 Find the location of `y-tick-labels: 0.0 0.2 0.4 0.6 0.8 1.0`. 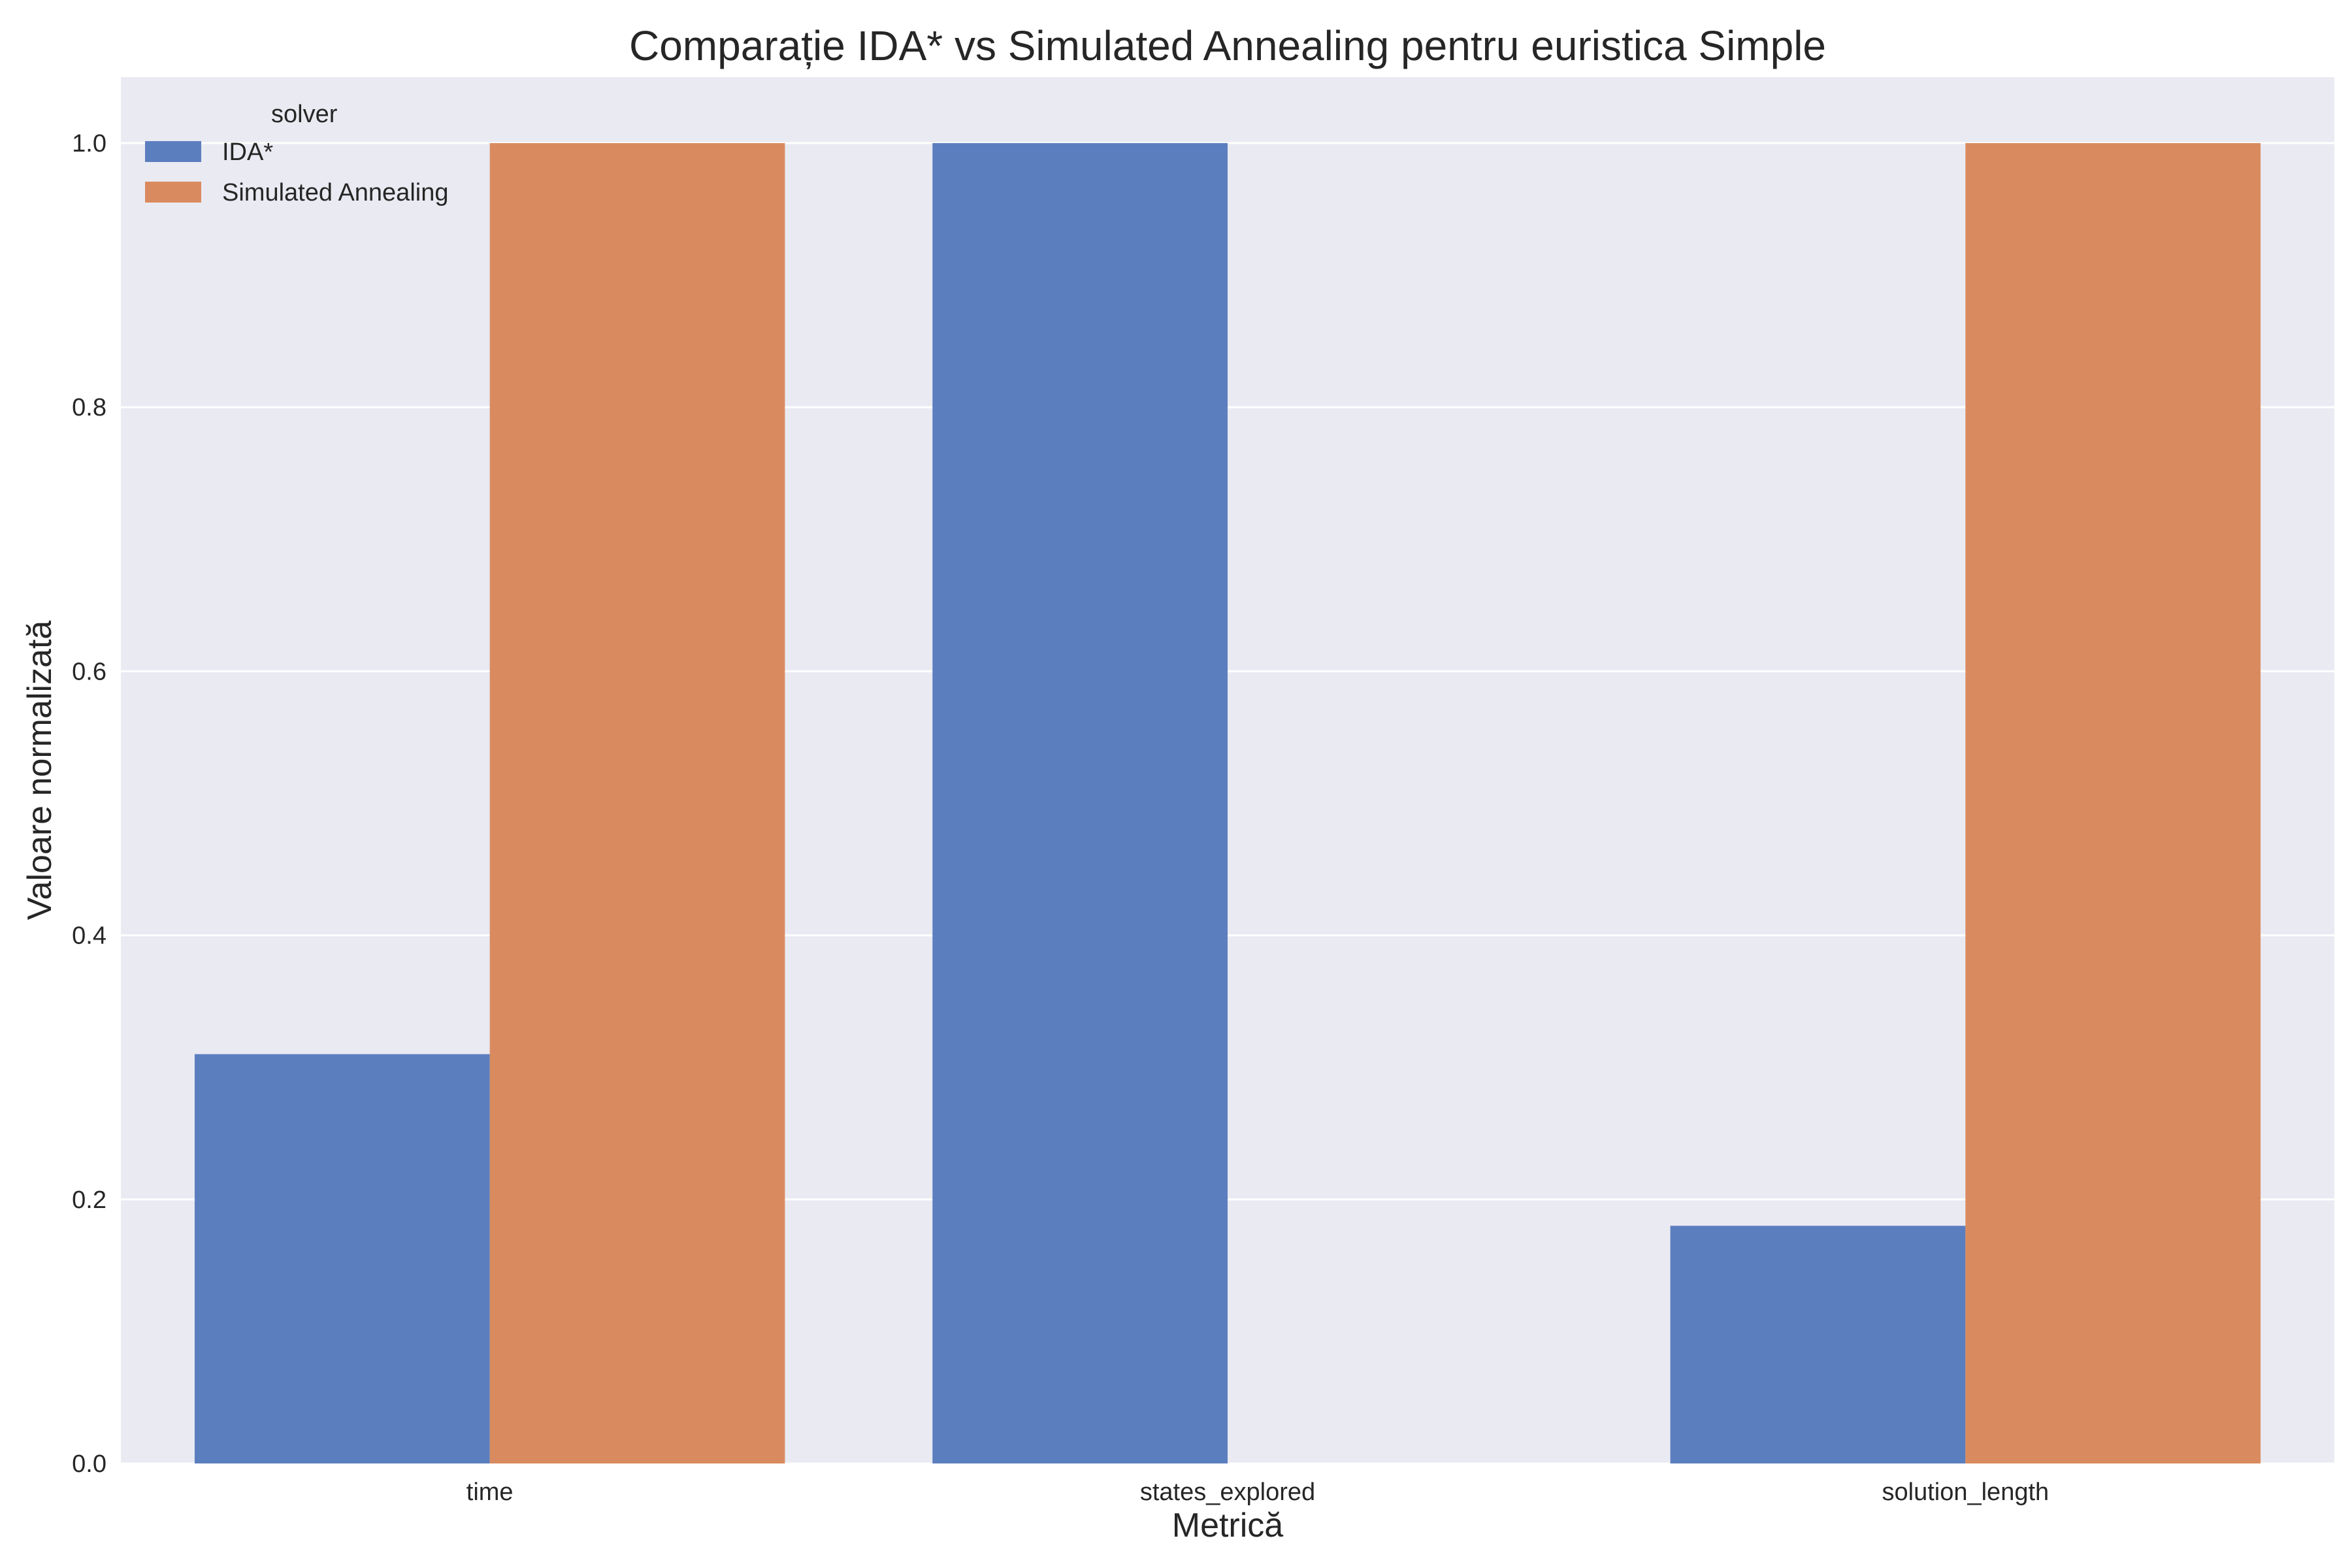

y-tick-labels: 0.0 0.2 0.4 0.6 0.8 1.0 is located at coordinates (89, 804).